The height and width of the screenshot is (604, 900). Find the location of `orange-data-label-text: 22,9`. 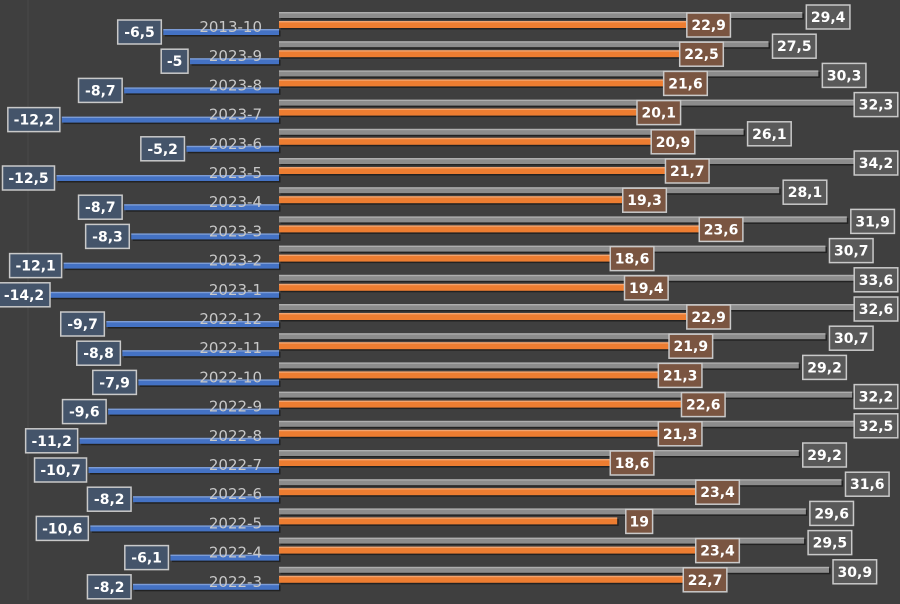

orange-data-label-text: 22,9 is located at coordinates (708, 318).